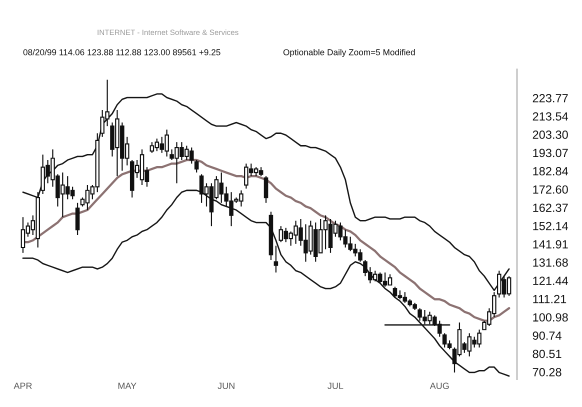  What do you see at coordinates (550, 171) in the screenshot?
I see `y-tick-label: 182.84` at bounding box center [550, 171].